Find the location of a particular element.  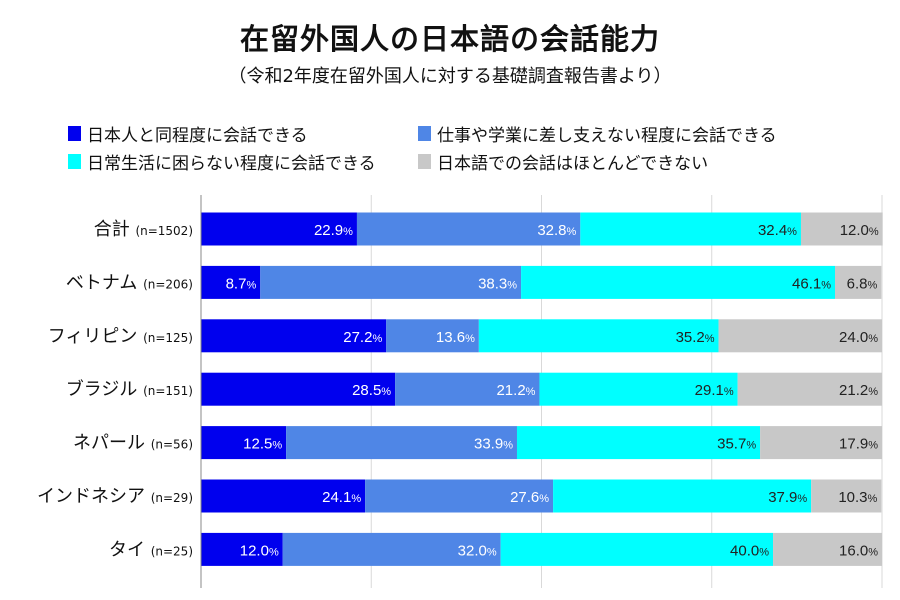

data-label: 16.0% is located at coordinates (858, 550).